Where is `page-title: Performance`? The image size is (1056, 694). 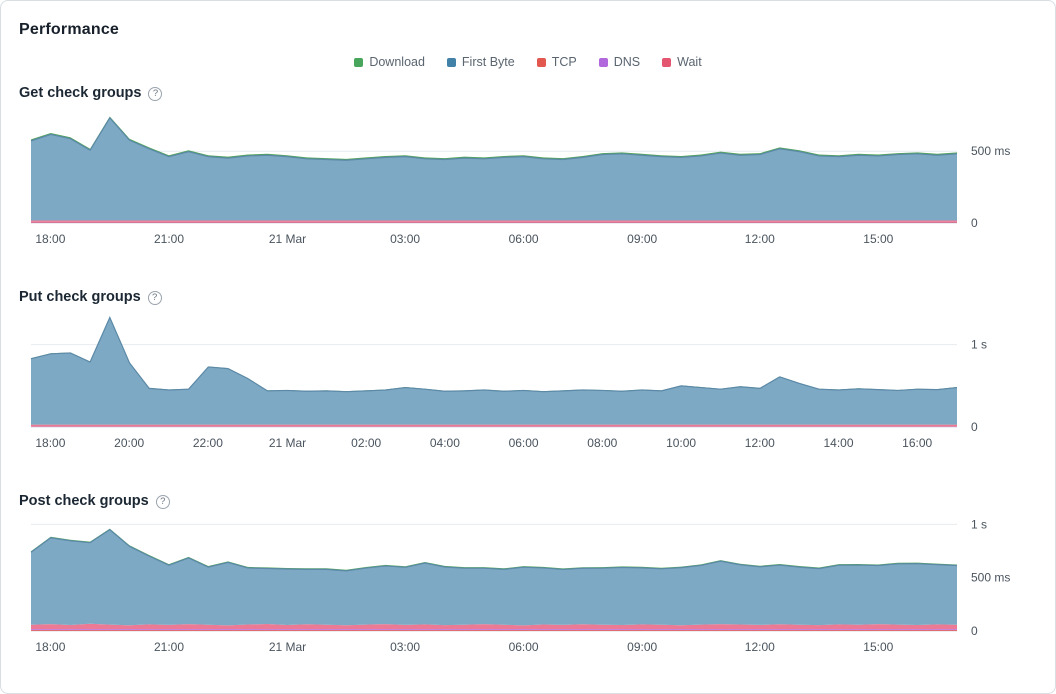 page-title: Performance is located at coordinates (69, 29).